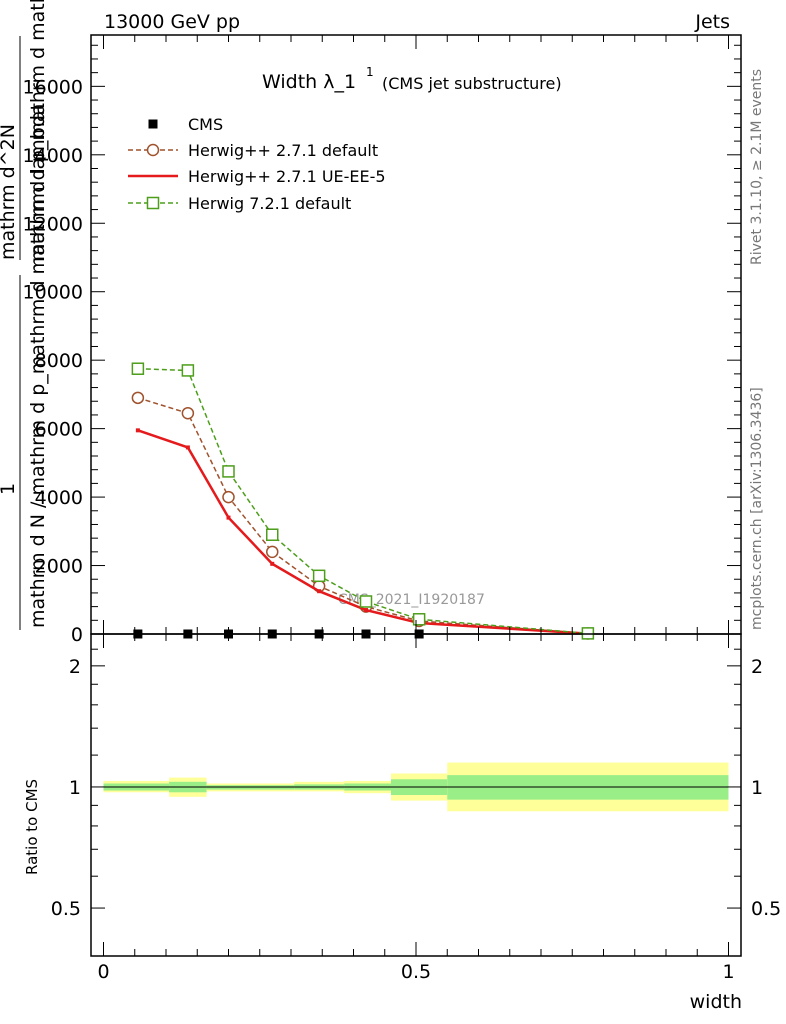 The width and height of the screenshot is (786, 1024). I want to click on title-note: (CMS jet substructure), so click(472, 83).